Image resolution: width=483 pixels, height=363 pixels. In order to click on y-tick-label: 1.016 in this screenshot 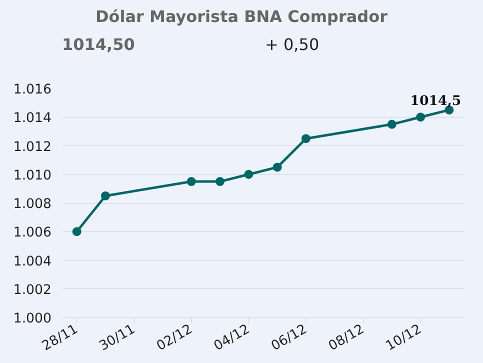, I will do `click(32, 90)`.